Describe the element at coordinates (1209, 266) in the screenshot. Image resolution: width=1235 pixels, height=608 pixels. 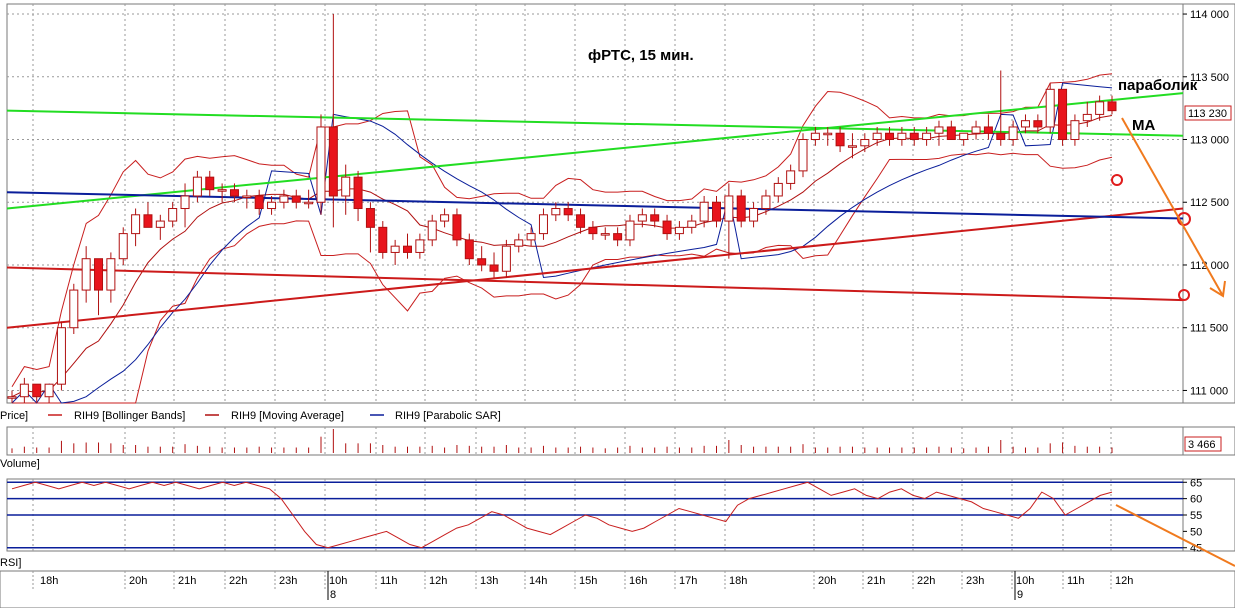
I see `price-tick-label: 112 000` at that location.